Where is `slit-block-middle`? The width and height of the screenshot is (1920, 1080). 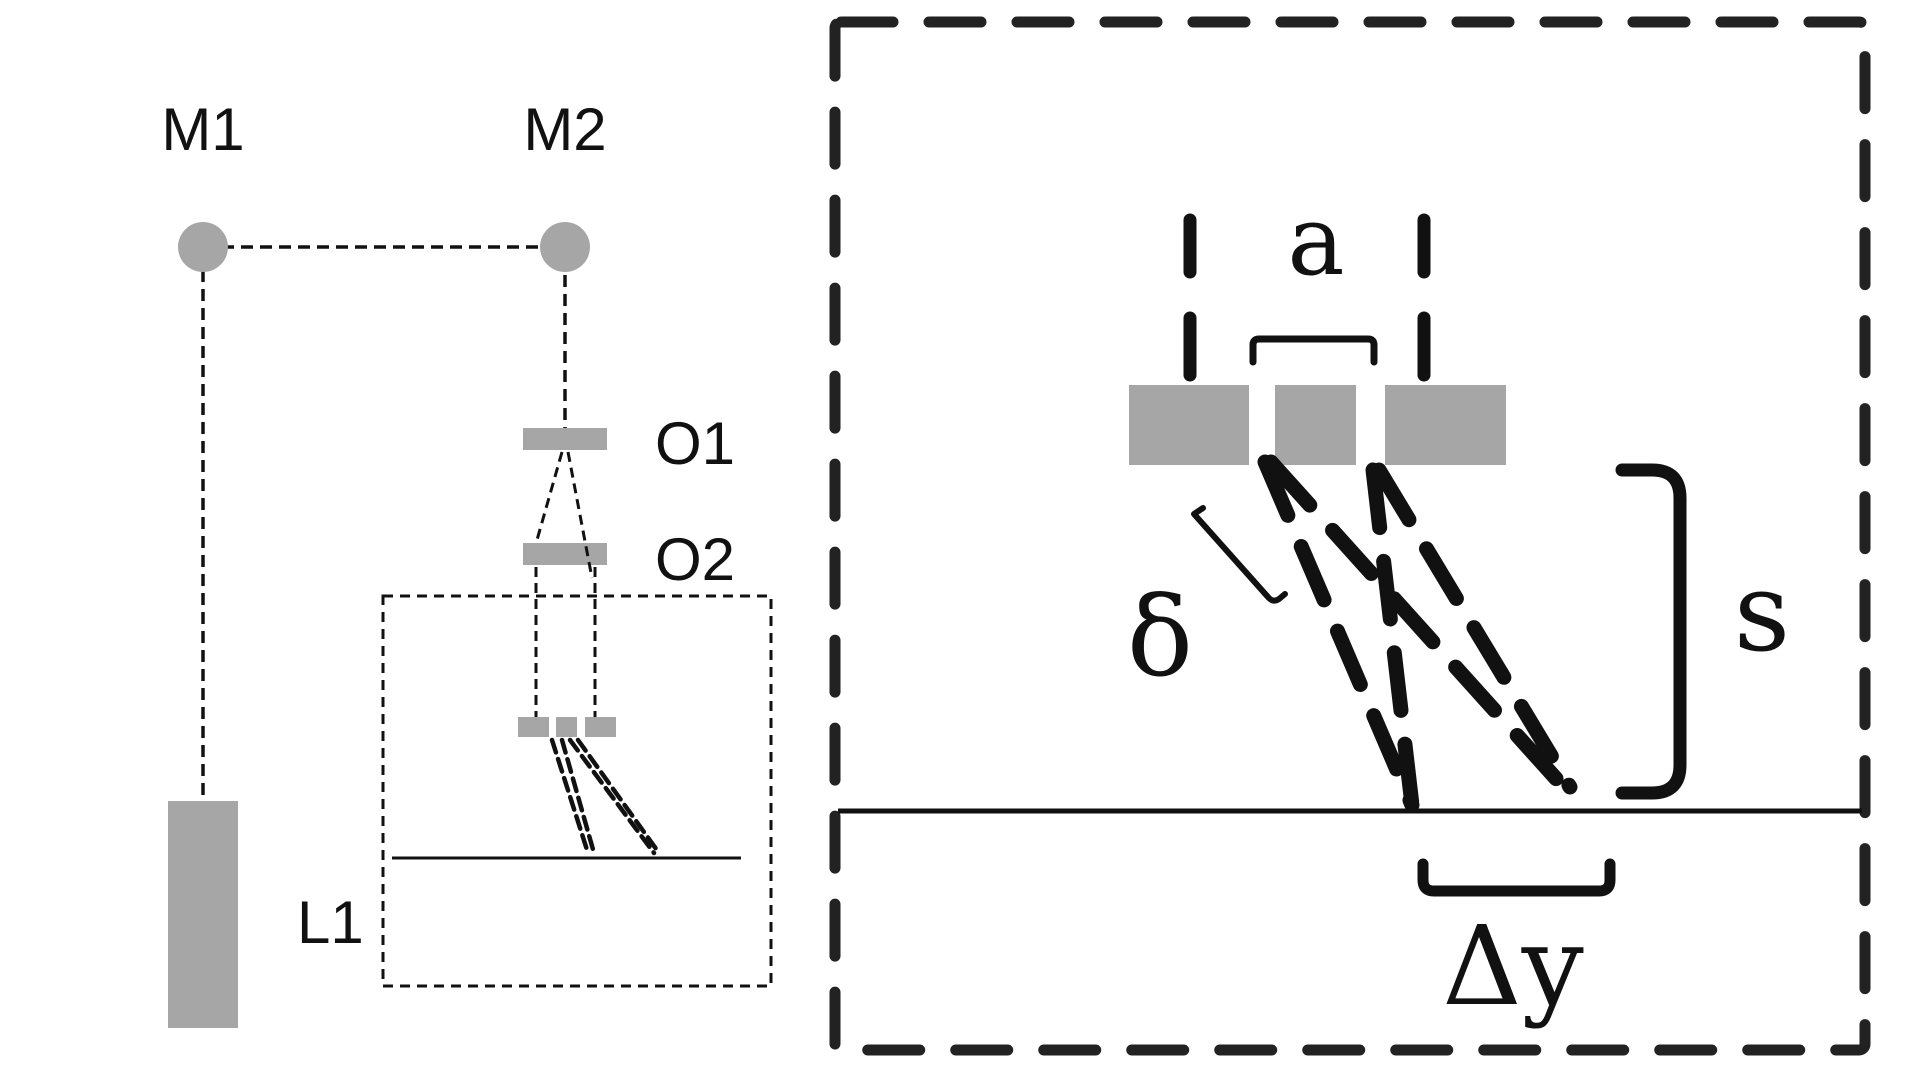 slit-block-middle is located at coordinates (1315, 425).